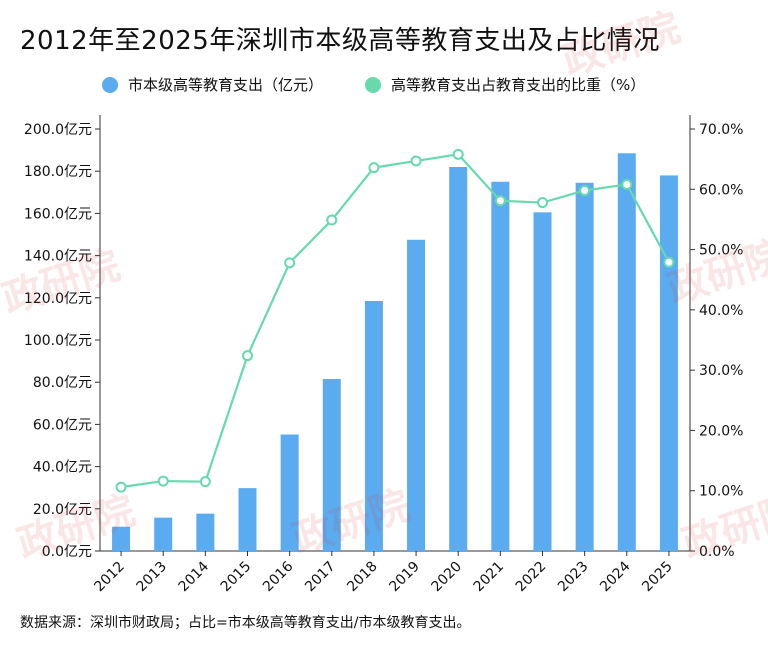  I want to click on legend-item-line: 高等教育支出占教育支出的比重（%）, so click(505, 84).